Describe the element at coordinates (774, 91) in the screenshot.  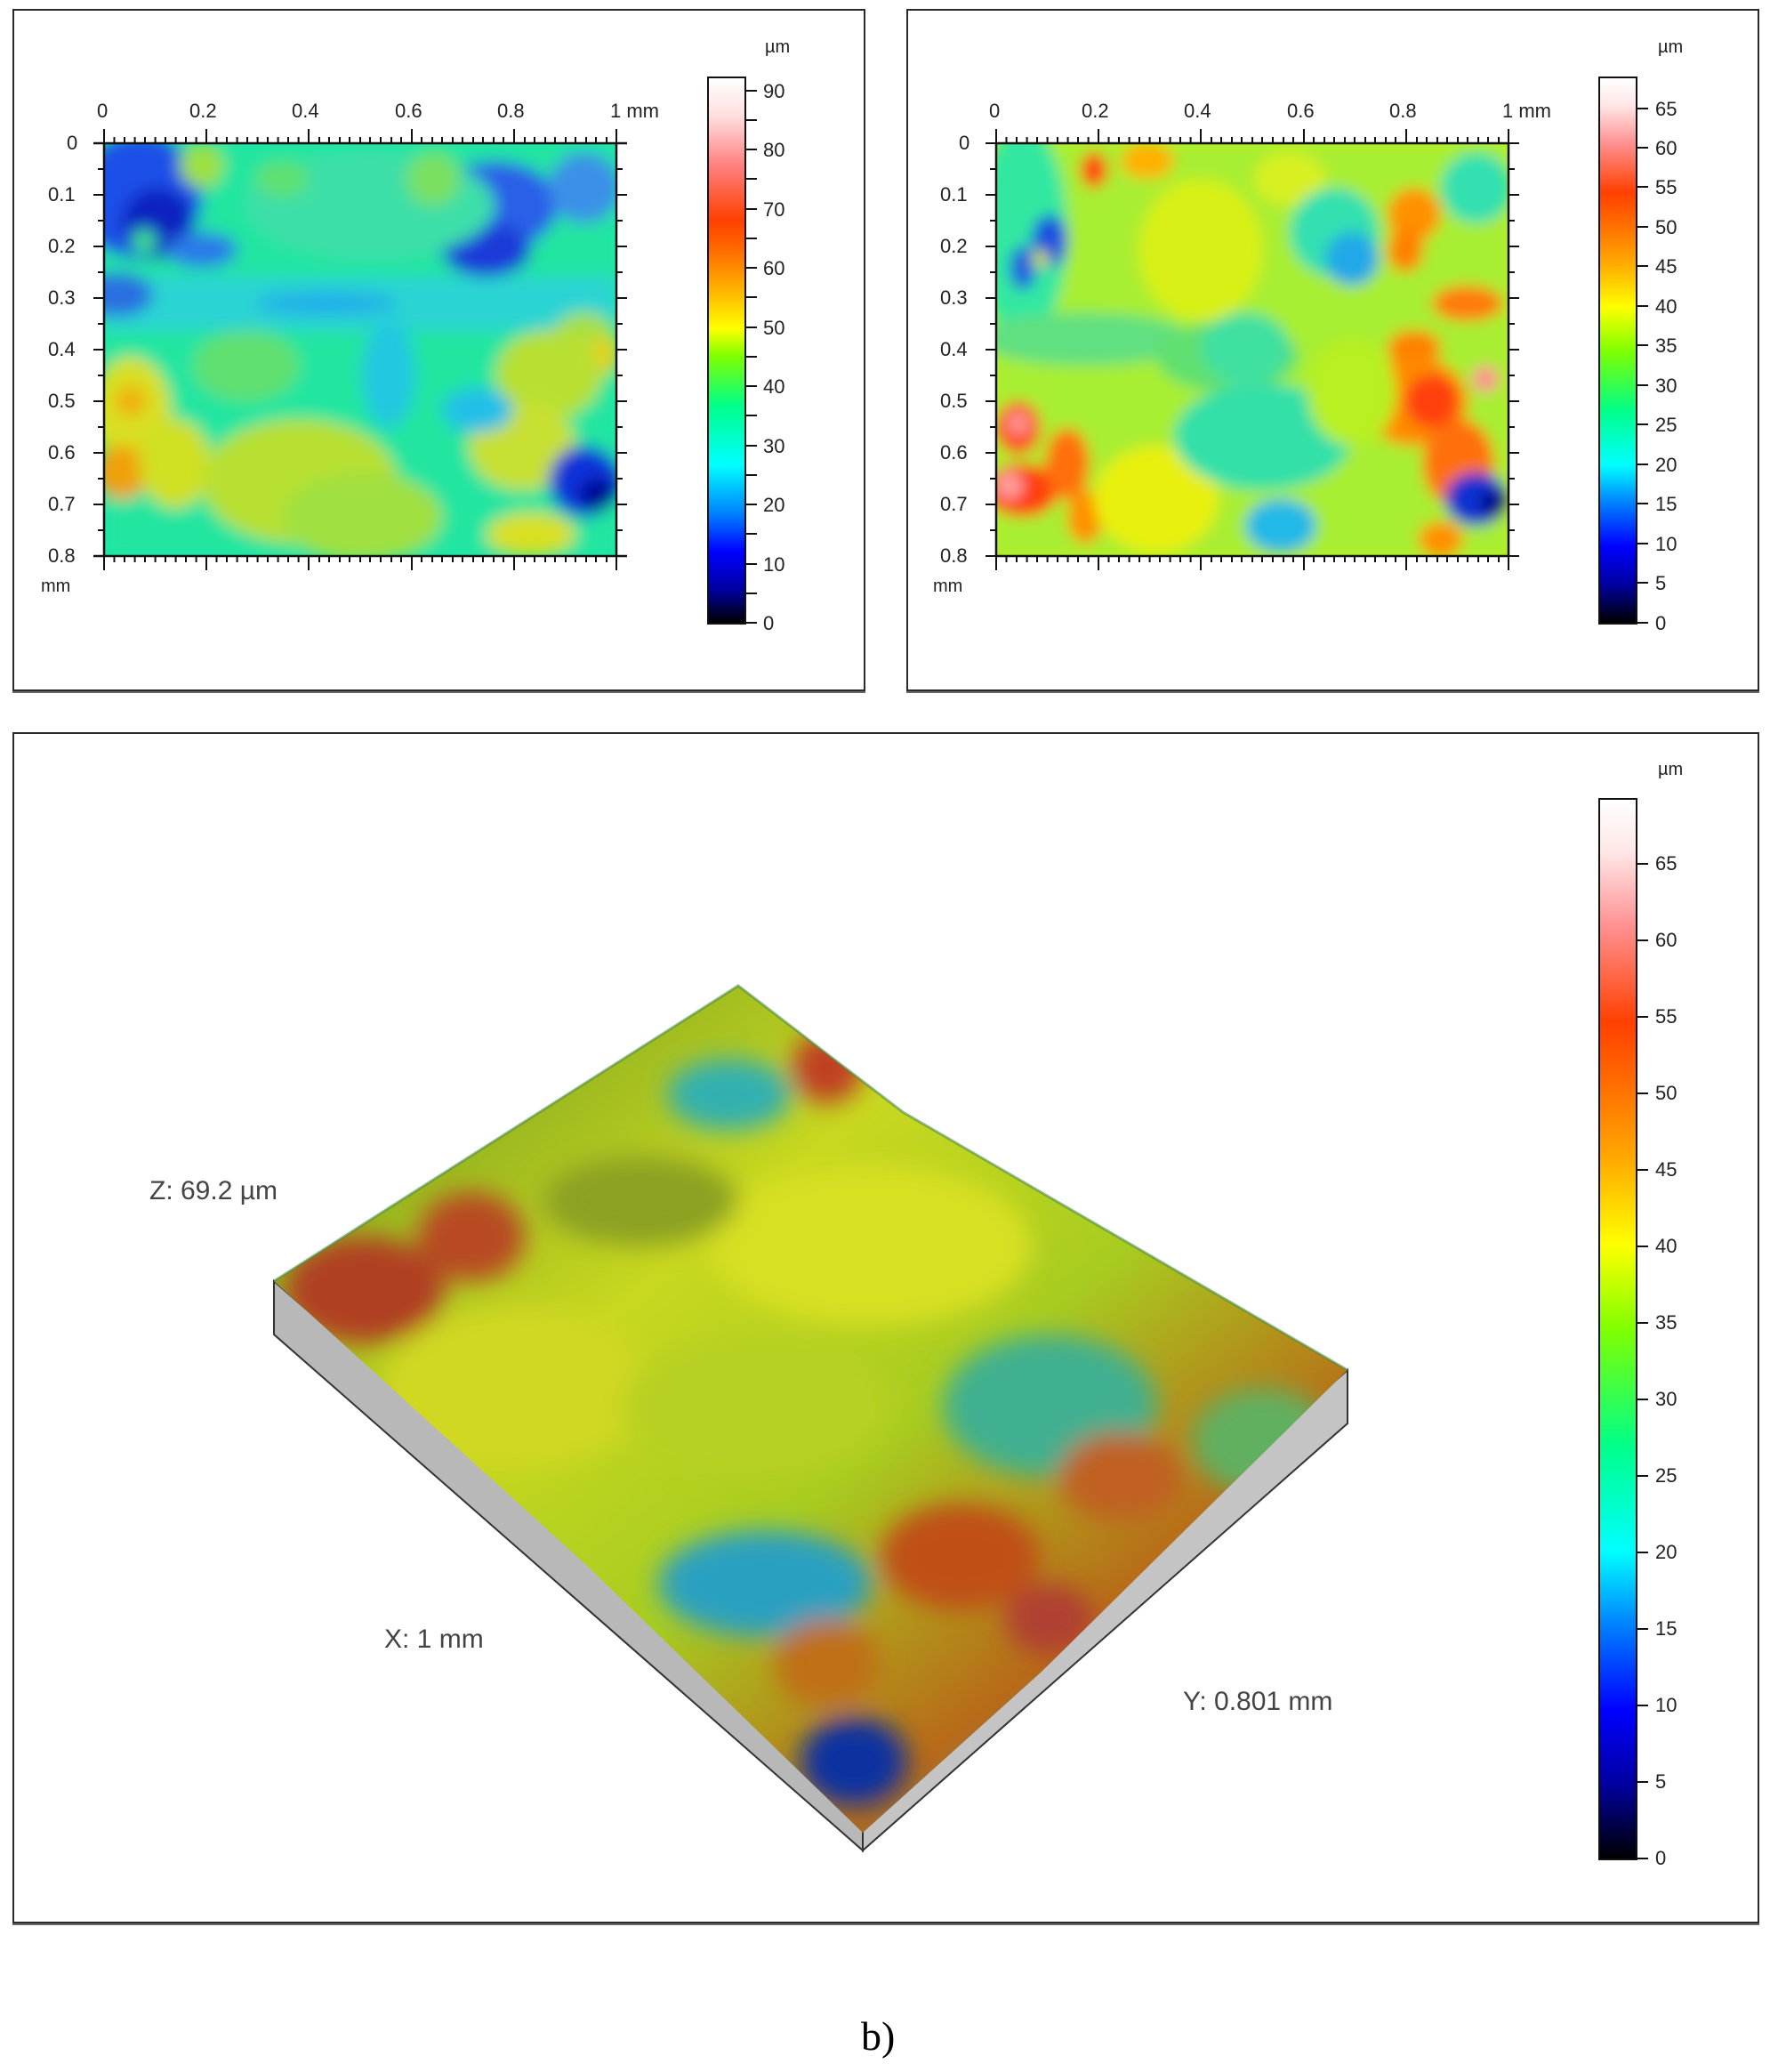
I see `colorbar-tick-label: 90` at that location.